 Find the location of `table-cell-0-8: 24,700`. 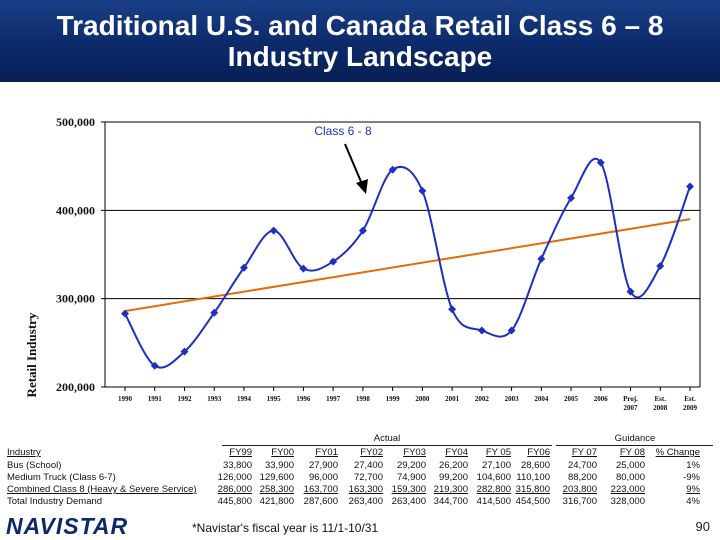

table-cell-0-8: 24,700 is located at coordinates (582, 465).